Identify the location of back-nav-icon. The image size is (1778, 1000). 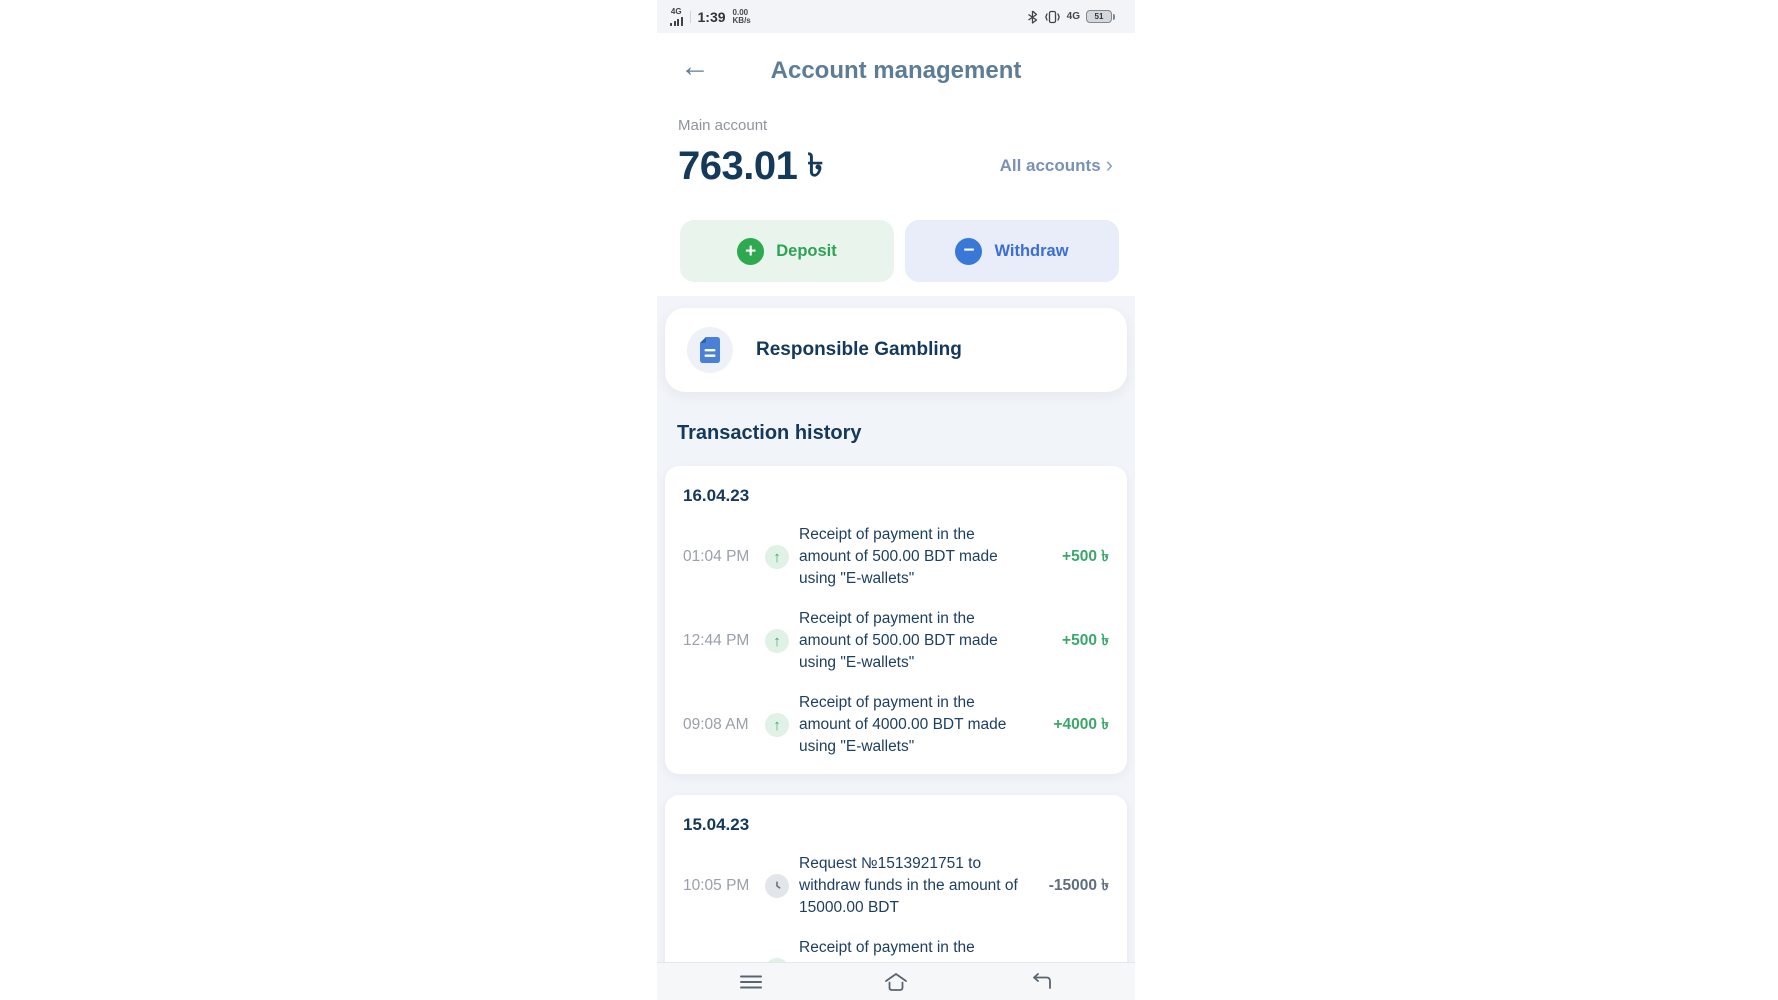
(1041, 981).